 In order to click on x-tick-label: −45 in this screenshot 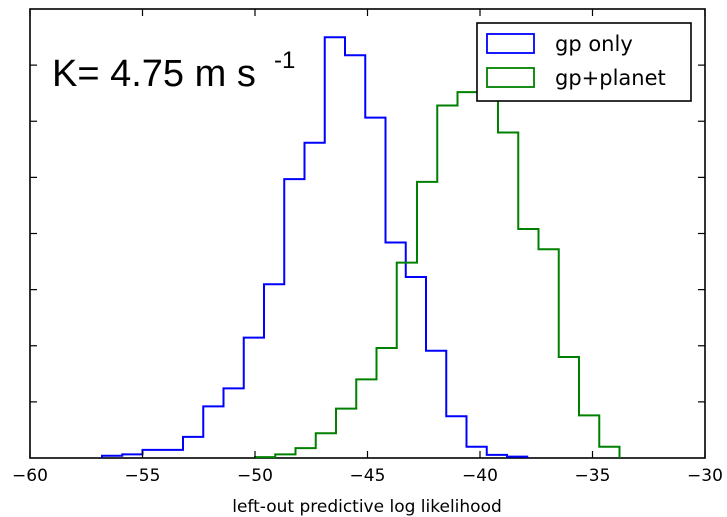, I will do `click(368, 476)`.